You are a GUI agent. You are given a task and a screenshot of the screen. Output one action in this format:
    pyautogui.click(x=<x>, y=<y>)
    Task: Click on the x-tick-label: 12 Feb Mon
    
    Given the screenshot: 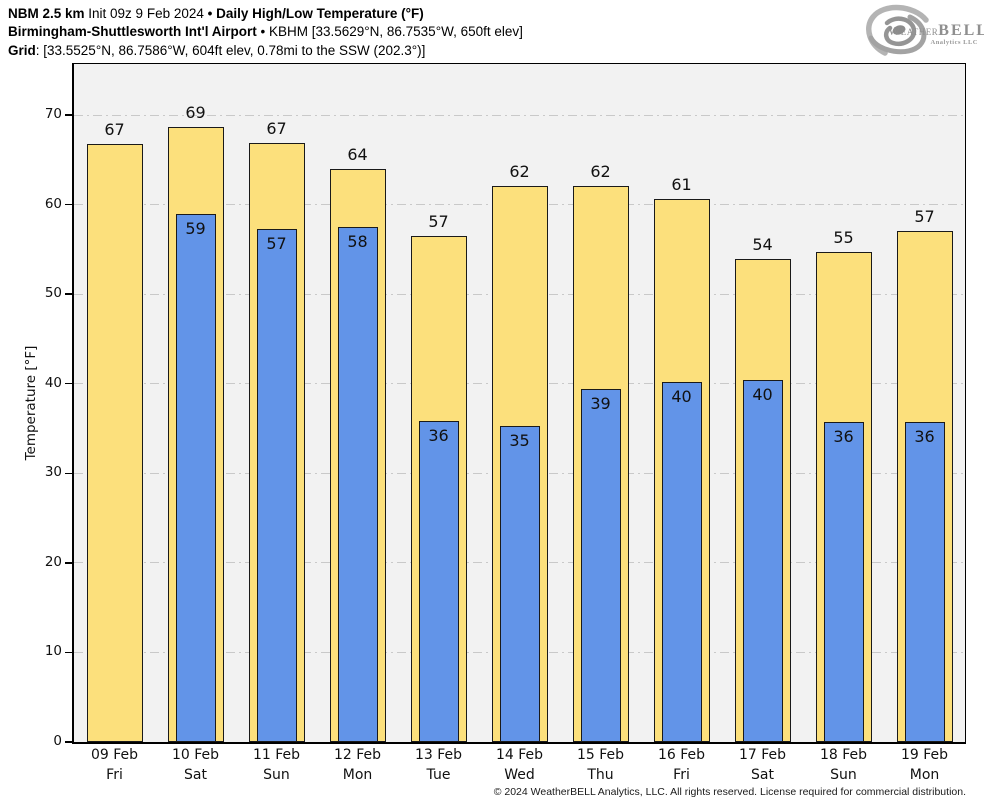 What is the action you would take?
    pyautogui.click(x=358, y=765)
    